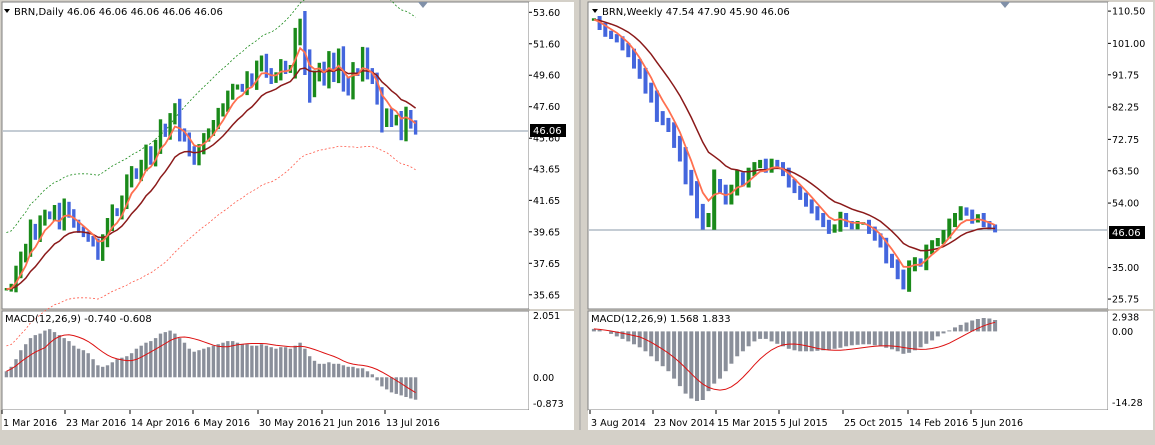  What do you see at coordinates (160, 423) in the screenshot?
I see `date-tick-label: 14 Apr 2016` at bounding box center [160, 423].